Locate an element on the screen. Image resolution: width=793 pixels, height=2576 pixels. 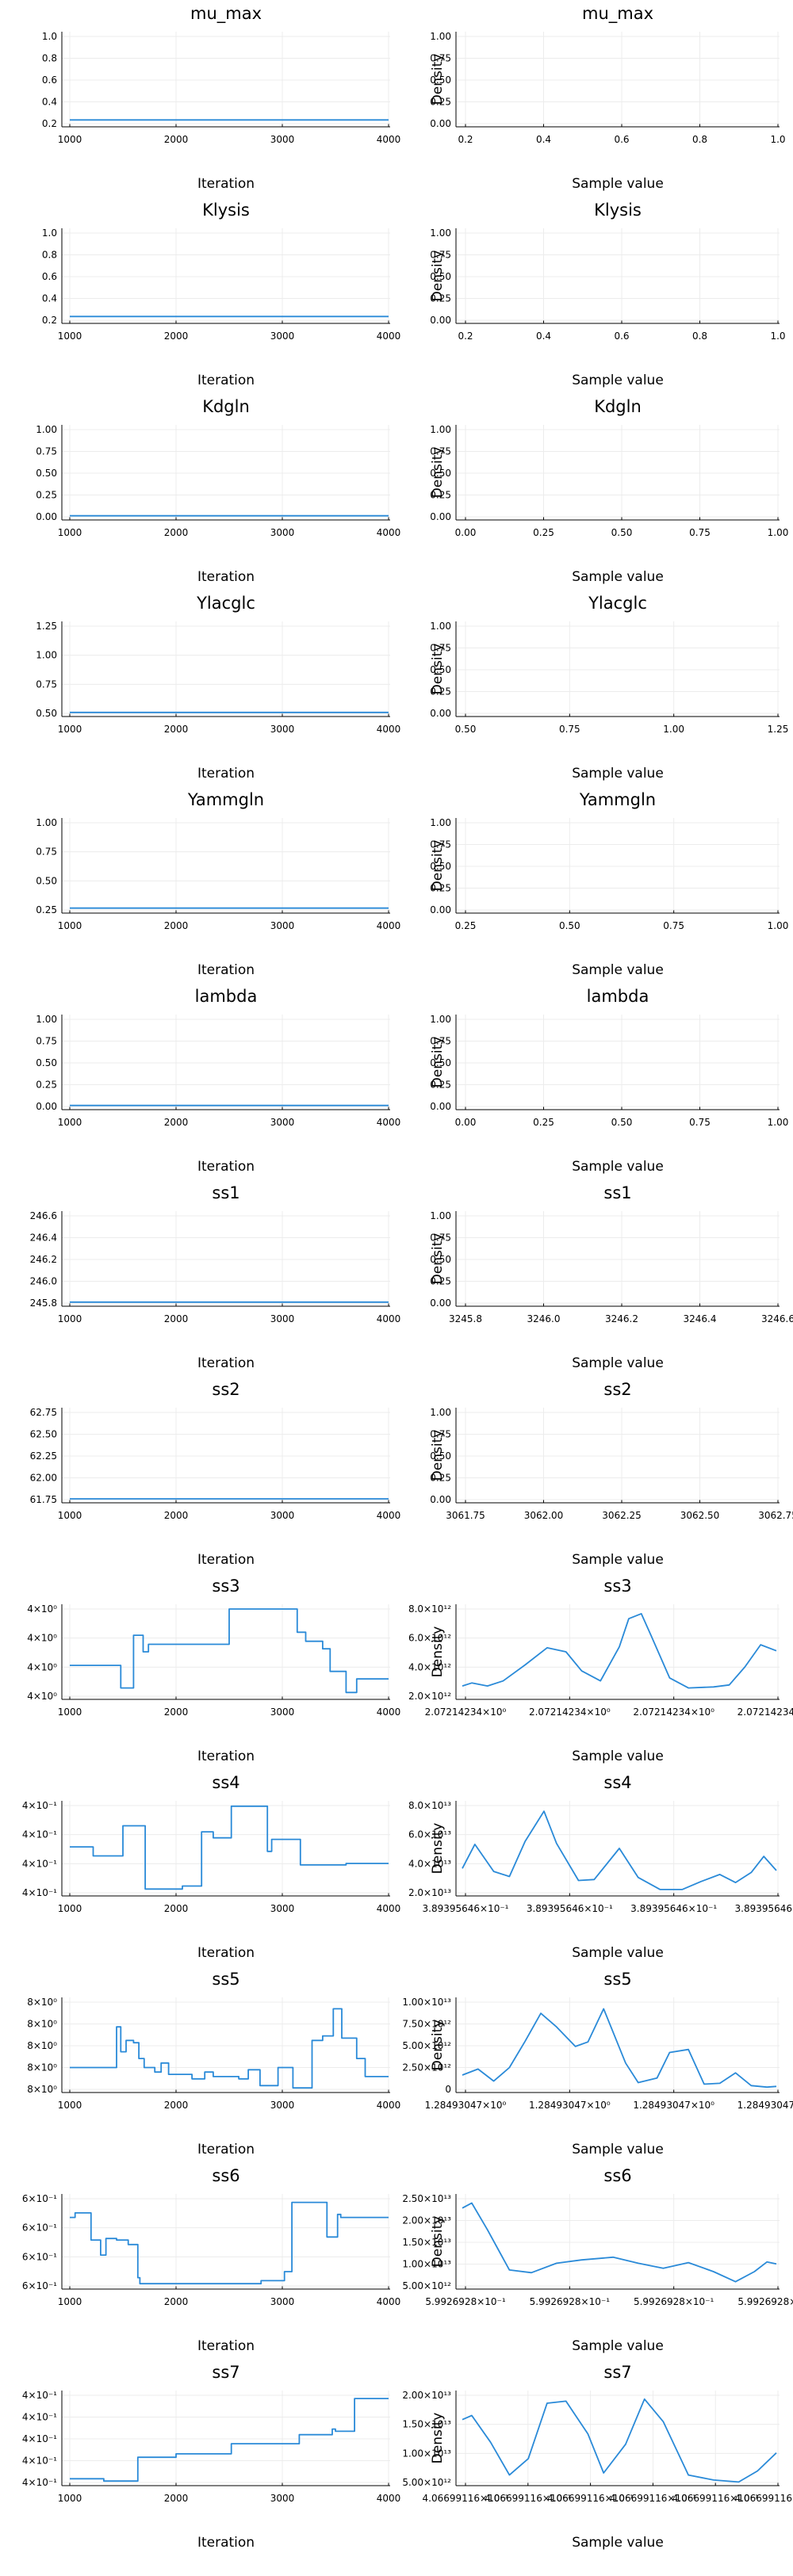
x-tick-label: 0.6 is located at coordinates (621, 139).